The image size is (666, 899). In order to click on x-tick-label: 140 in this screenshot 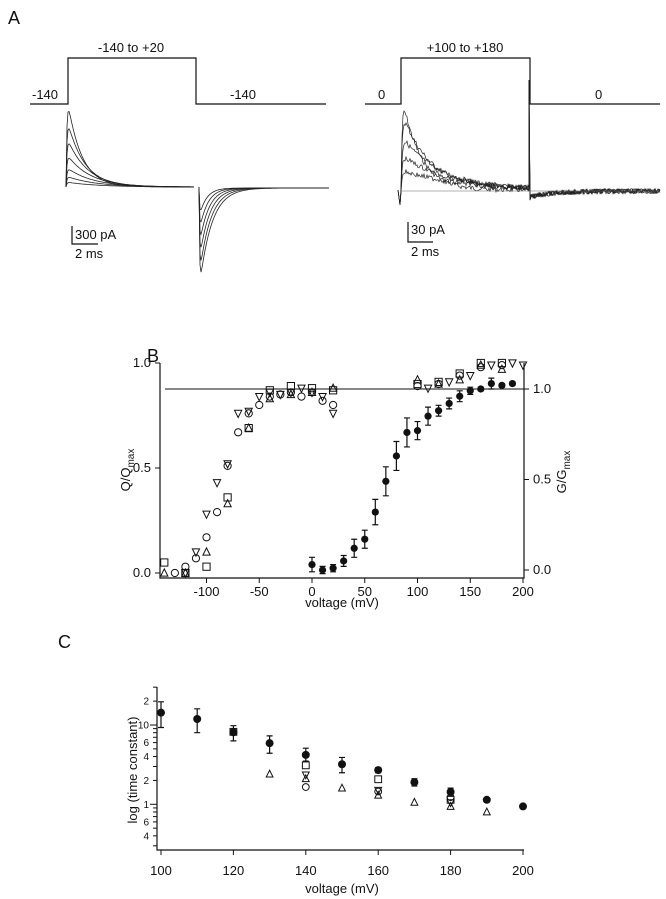, I will do `click(306, 870)`.